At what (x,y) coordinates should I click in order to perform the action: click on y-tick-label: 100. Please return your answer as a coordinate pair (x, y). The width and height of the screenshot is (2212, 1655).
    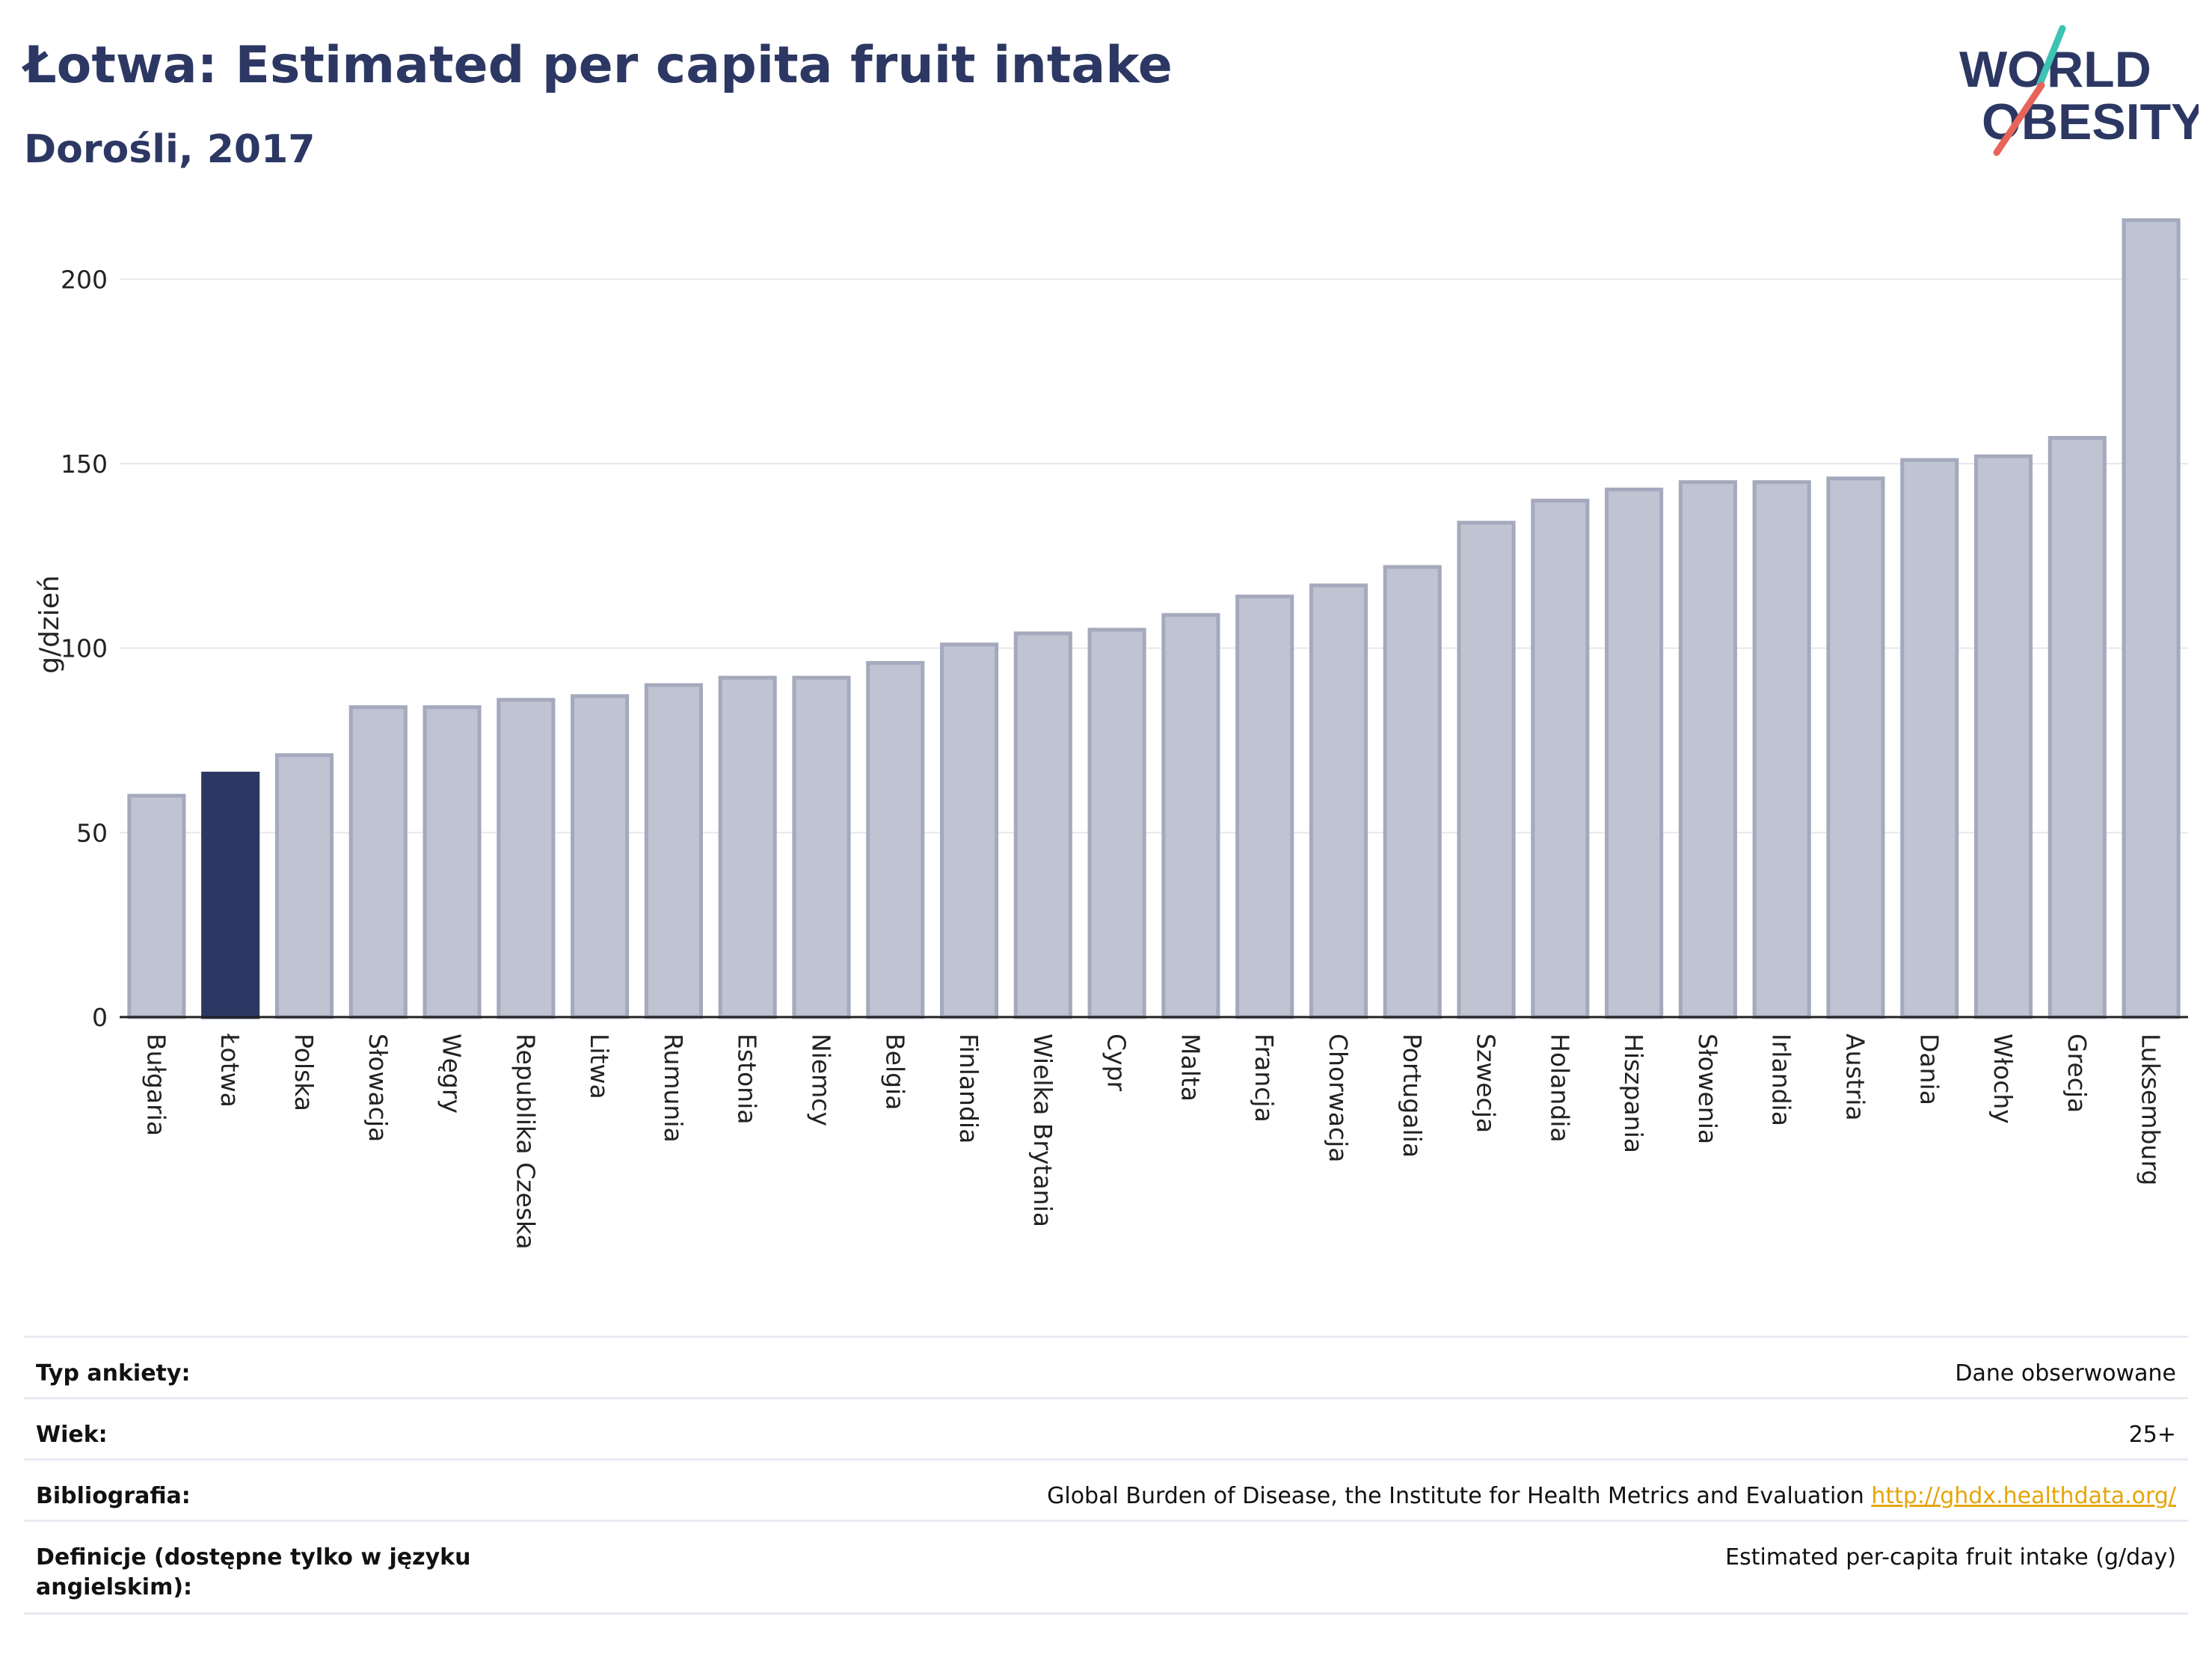
    Looking at the image, I should click on (84, 648).